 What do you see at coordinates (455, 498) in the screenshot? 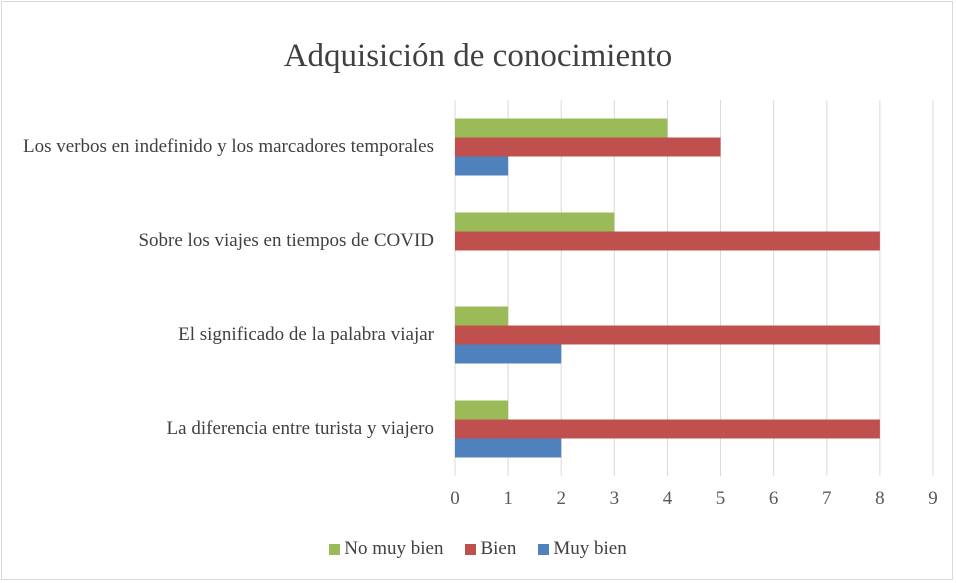
I see `x-tick-label: 0` at bounding box center [455, 498].